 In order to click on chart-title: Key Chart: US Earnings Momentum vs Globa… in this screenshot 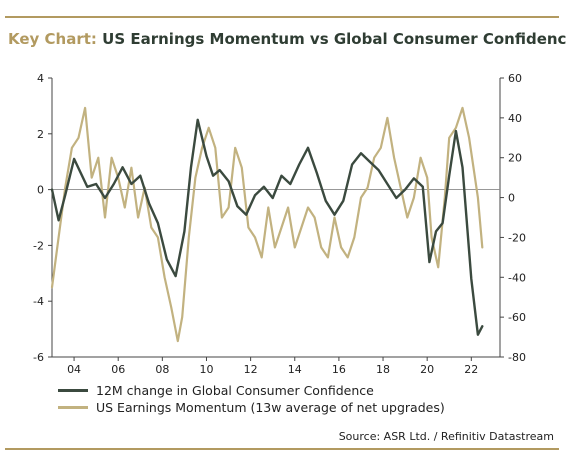, I will do `click(287, 39)`.